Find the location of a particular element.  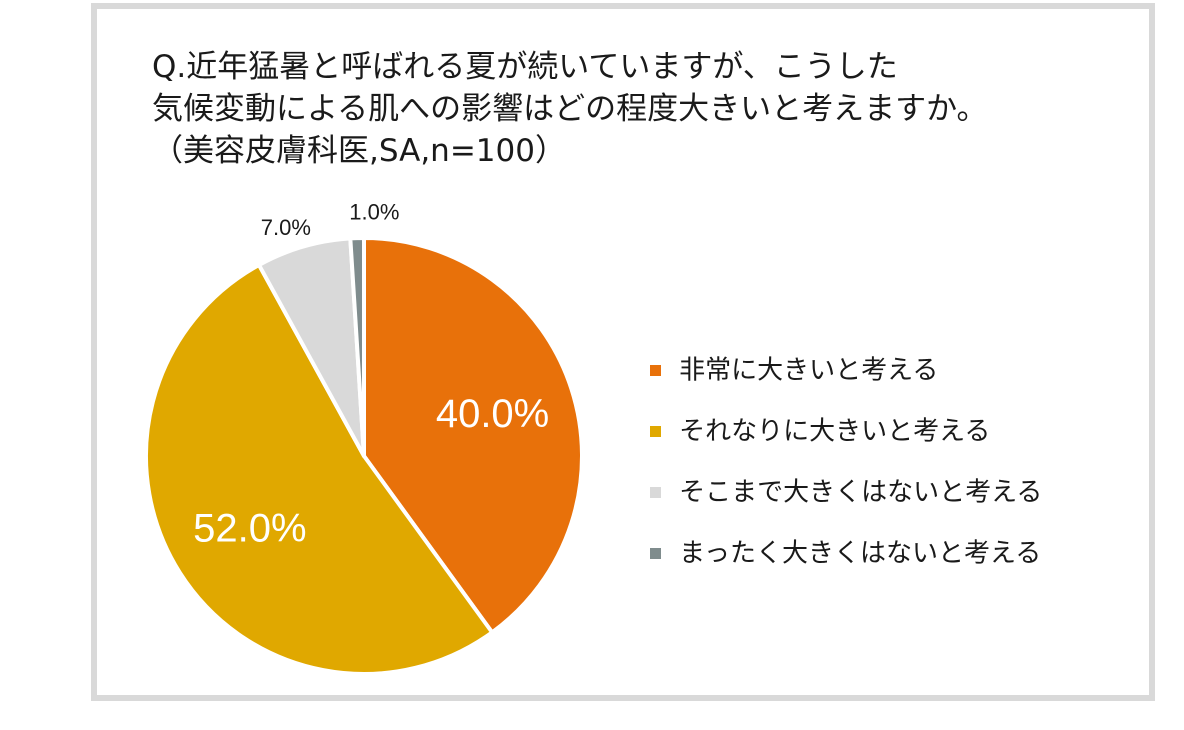

legend-label: 非常に大きいと考える is located at coordinates (809, 370).